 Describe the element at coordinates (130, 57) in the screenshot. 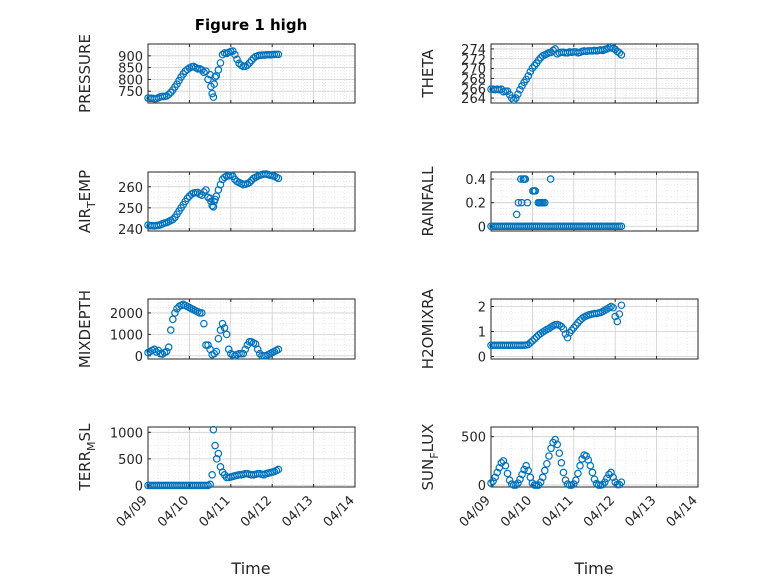

I see `y-tick-label: 900` at that location.